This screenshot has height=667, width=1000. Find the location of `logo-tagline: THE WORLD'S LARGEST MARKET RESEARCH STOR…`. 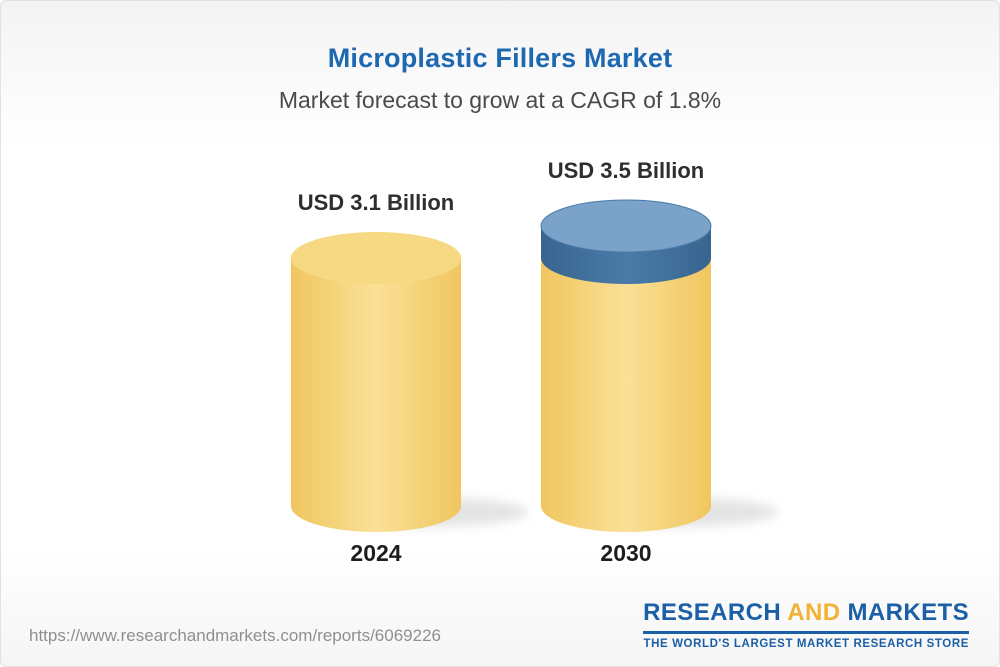

logo-tagline: THE WORLD'S LARGEST MARKET RESEARCH STOR… is located at coordinates (806, 644).